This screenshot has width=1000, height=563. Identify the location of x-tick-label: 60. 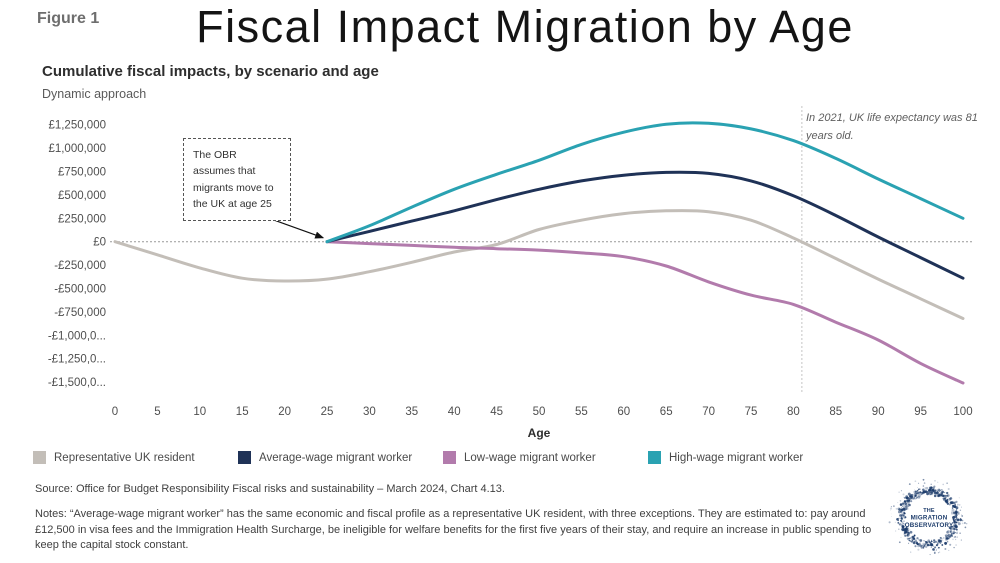
(623, 412).